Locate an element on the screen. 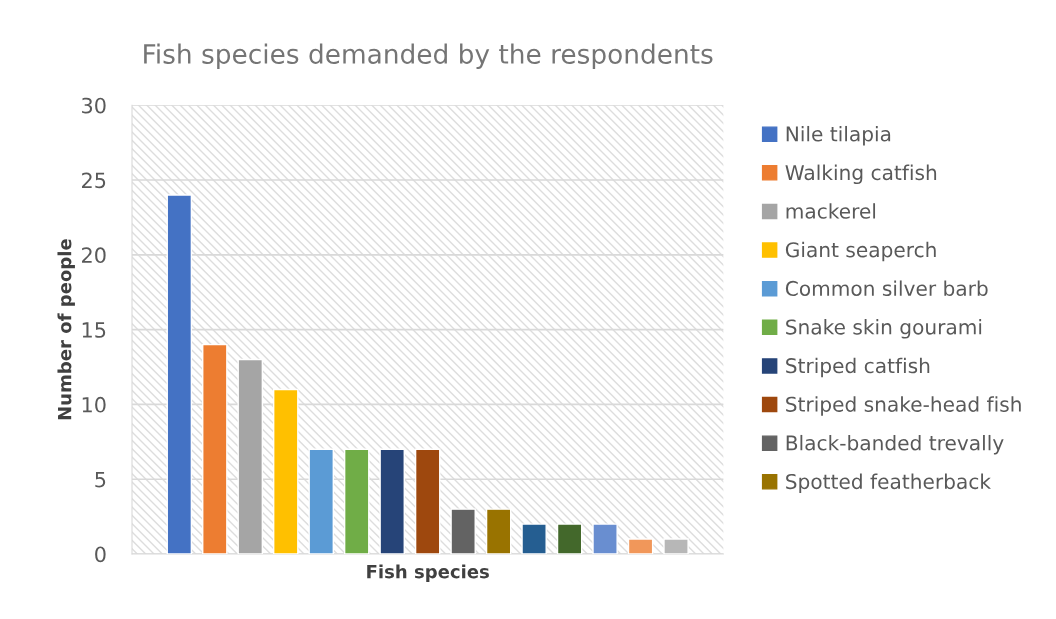 Image resolution: width=1056 pixels, height=619 pixels. legend-label: mackerel is located at coordinates (831, 211).